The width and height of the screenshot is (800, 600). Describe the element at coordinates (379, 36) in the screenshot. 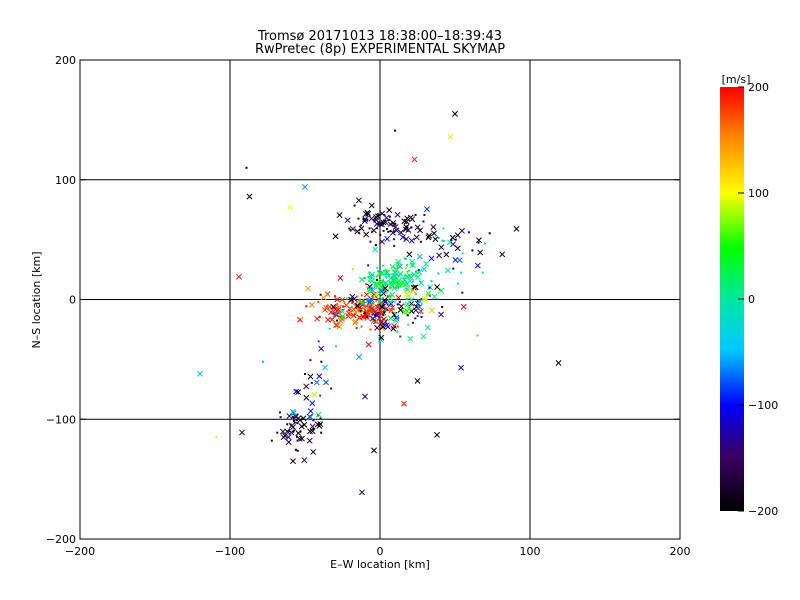

I see `chart-title: Tromsø 20171013 18:38:00–18:39:43` at that location.